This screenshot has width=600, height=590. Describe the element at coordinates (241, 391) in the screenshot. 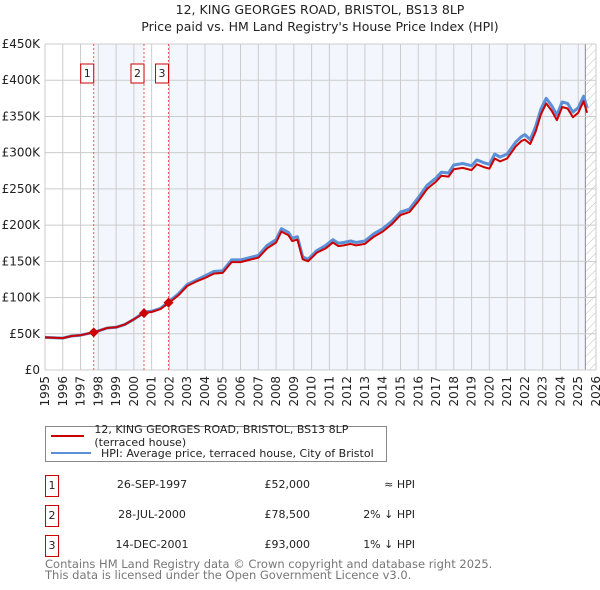

I see `x-tick-label: 2006` at that location.